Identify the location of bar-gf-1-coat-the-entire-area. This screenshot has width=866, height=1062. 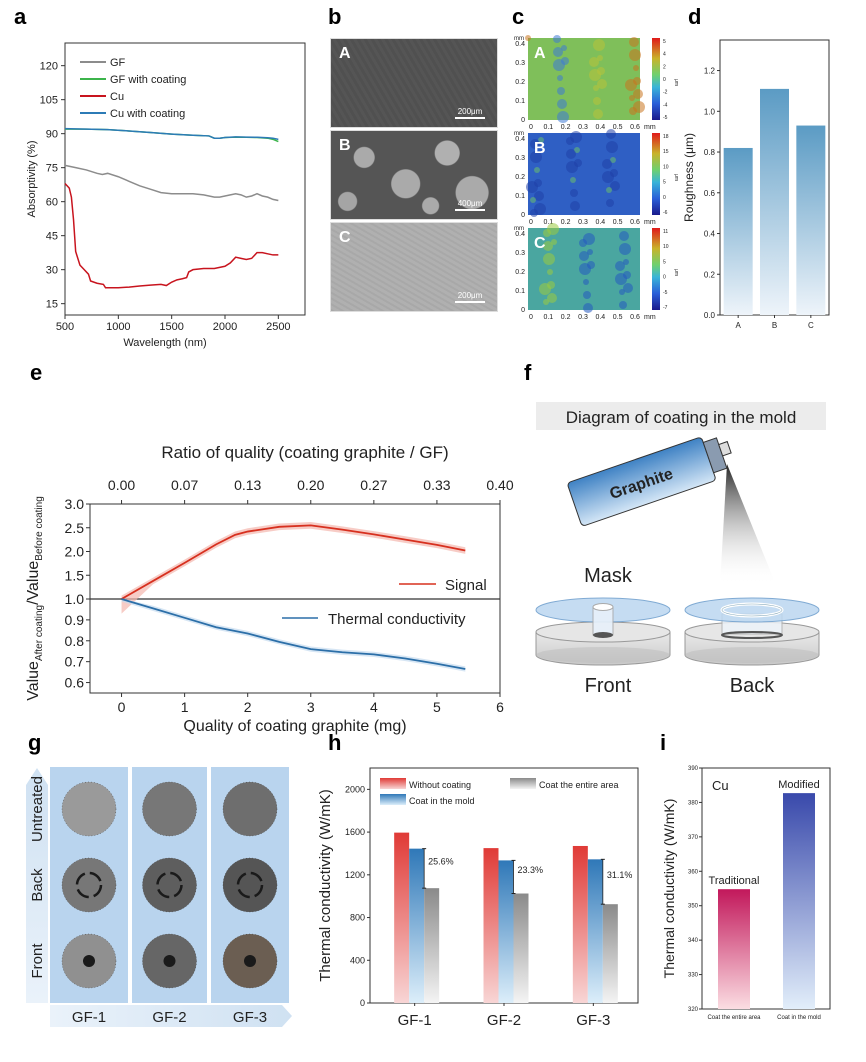
(432, 945).